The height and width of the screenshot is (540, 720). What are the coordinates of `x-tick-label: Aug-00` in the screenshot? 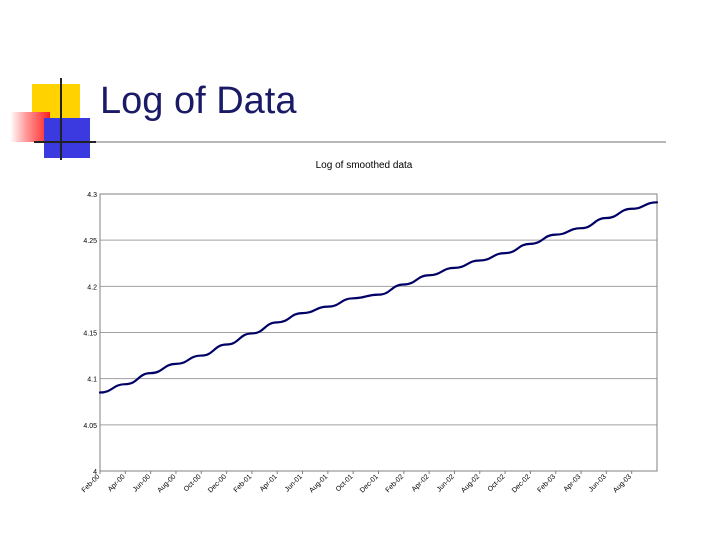 It's located at (166, 483).